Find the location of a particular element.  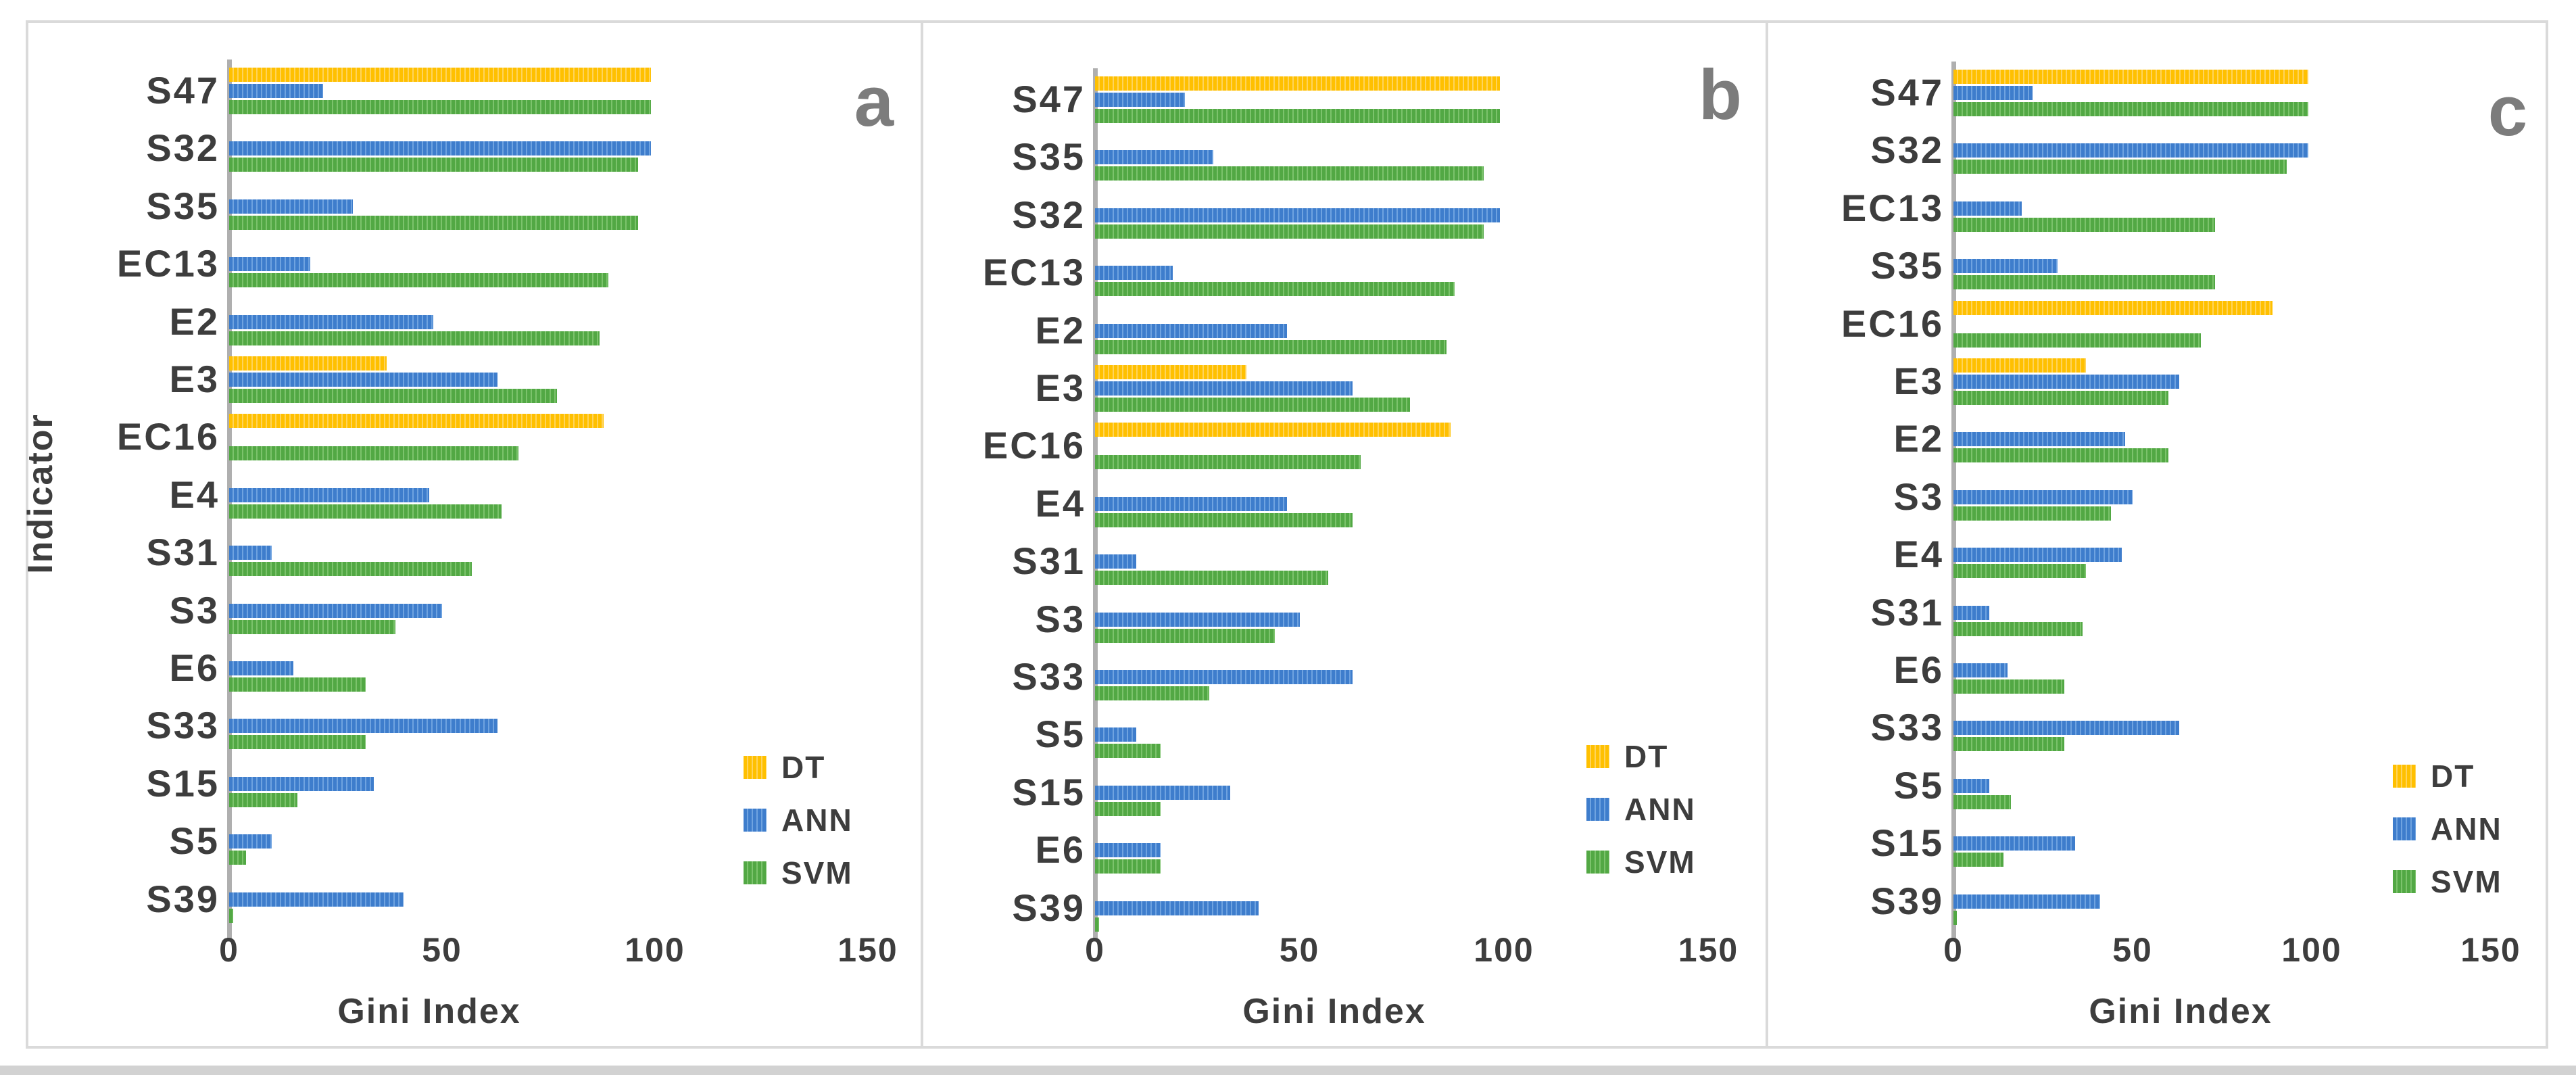

bar-svm-s33 is located at coordinates (2009, 744).